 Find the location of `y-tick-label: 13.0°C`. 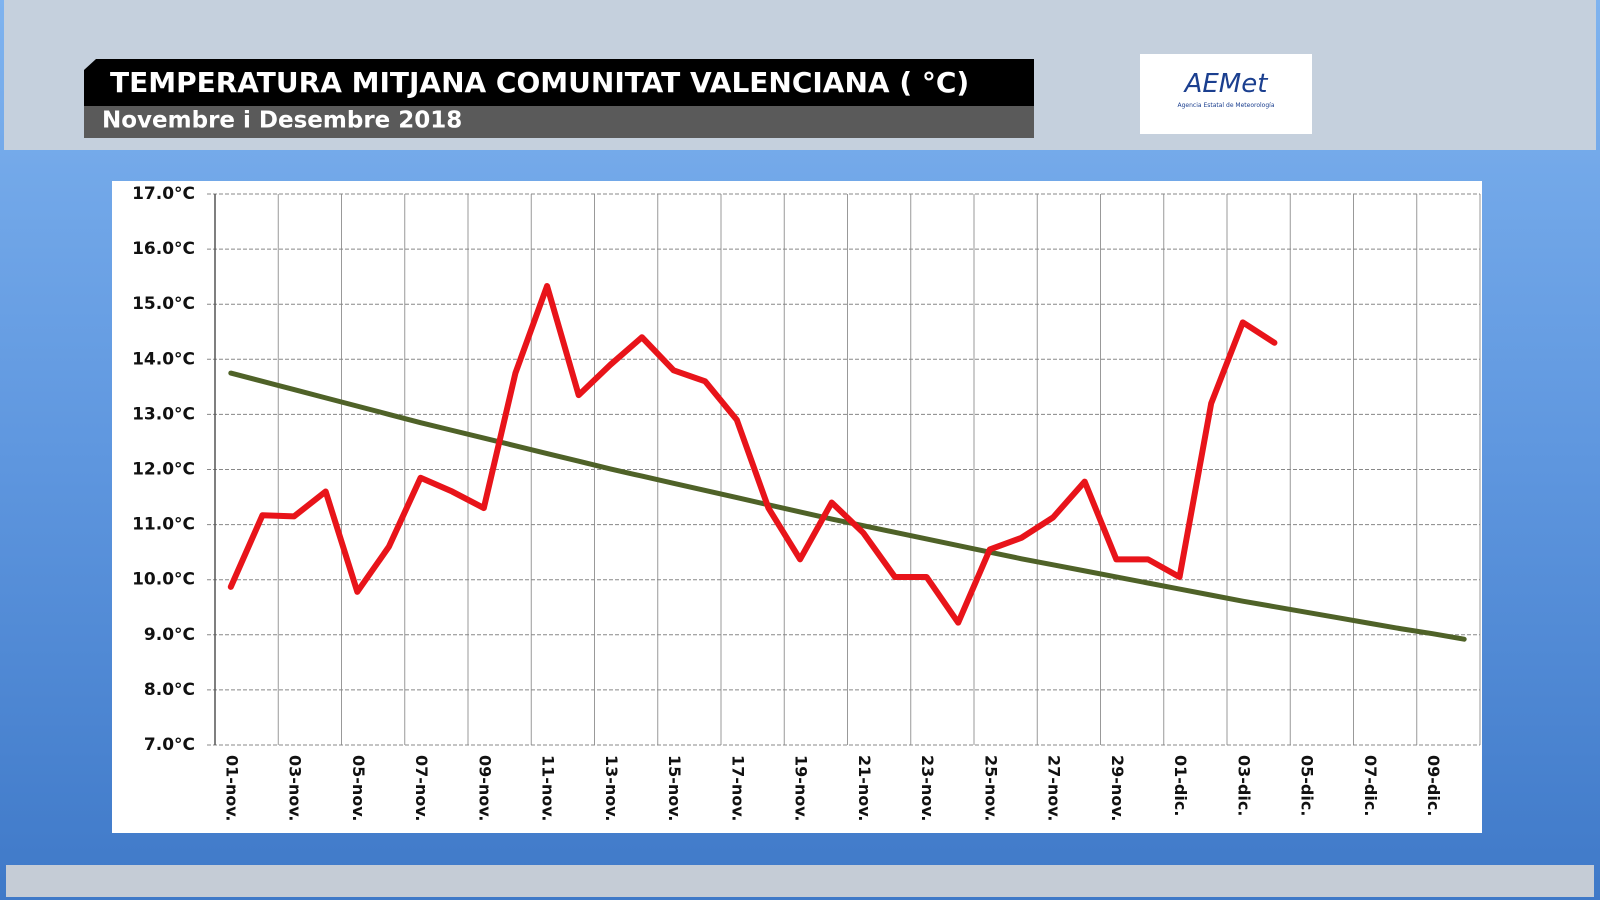

y-tick-label: 13.0°C is located at coordinates (163, 414).